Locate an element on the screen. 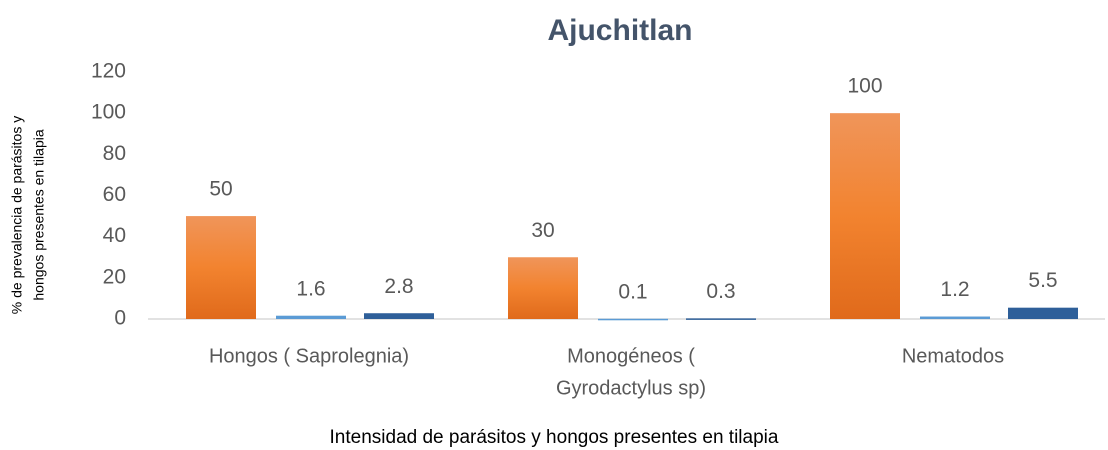  data-label: 0.1 is located at coordinates (632, 291).